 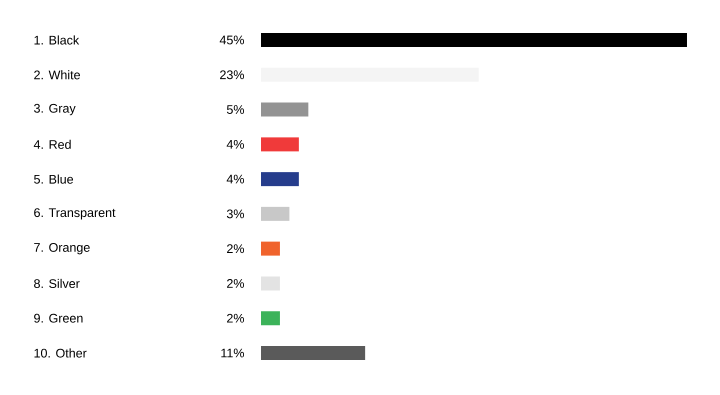 What do you see at coordinates (57, 75) in the screenshot?
I see `y-tick-label: 2. White` at bounding box center [57, 75].